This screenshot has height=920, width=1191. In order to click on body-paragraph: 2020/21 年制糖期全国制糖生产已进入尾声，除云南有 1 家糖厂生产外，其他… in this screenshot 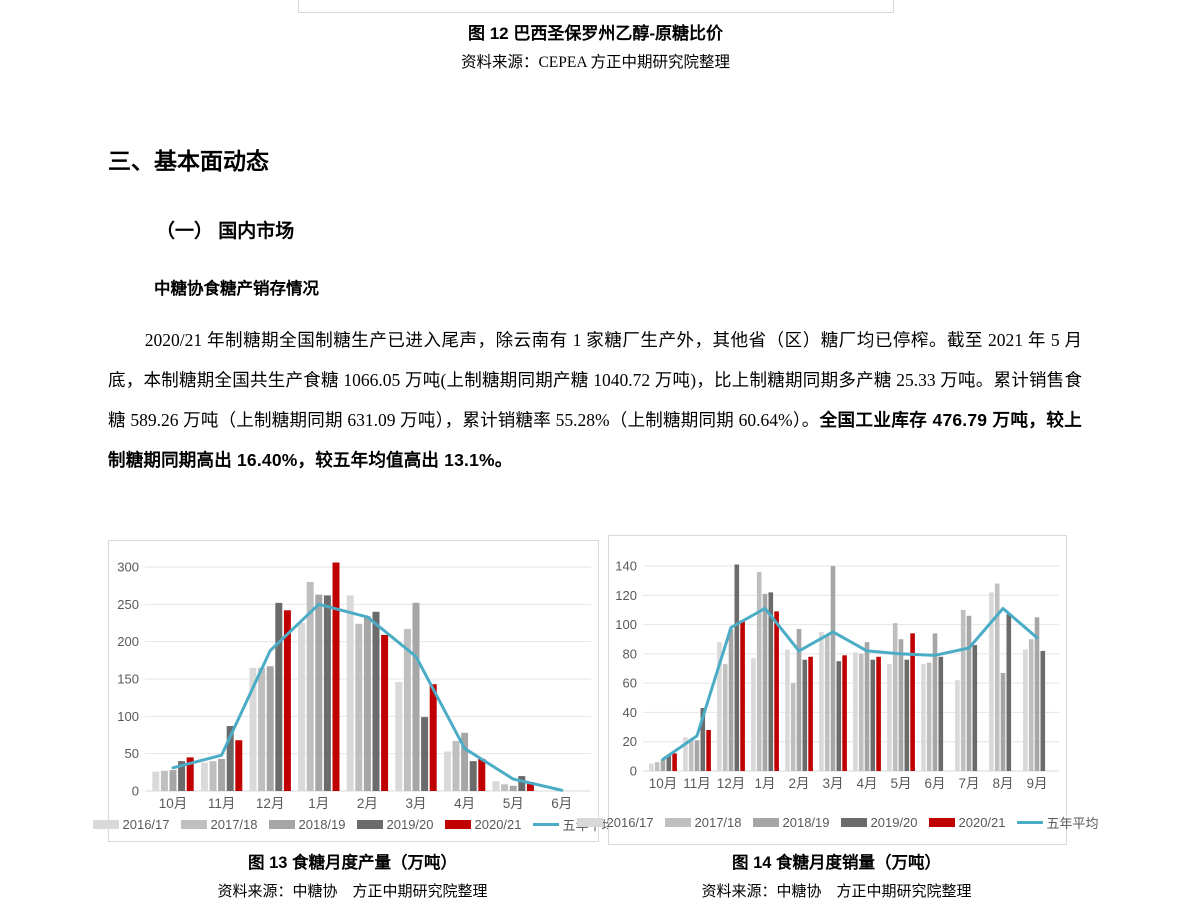, I will do `click(595, 400)`.